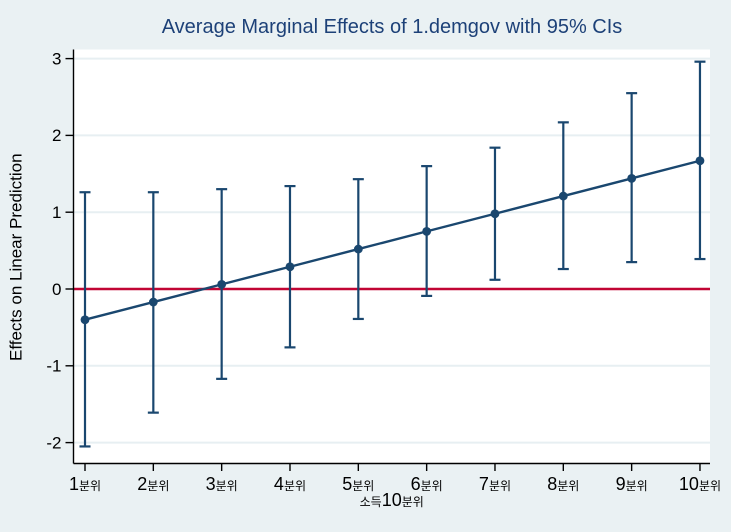  Describe the element at coordinates (53, 366) in the screenshot. I see `y-tick-label--1: -1` at that location.